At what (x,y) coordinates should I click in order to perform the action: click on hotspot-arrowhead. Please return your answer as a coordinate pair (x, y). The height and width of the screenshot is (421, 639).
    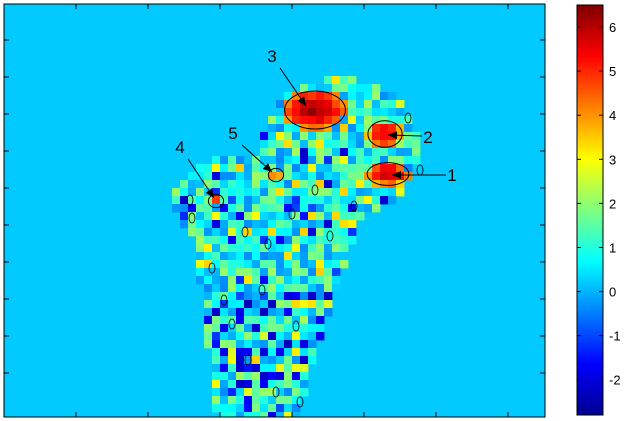
    Looking at the image, I should click on (209, 193).